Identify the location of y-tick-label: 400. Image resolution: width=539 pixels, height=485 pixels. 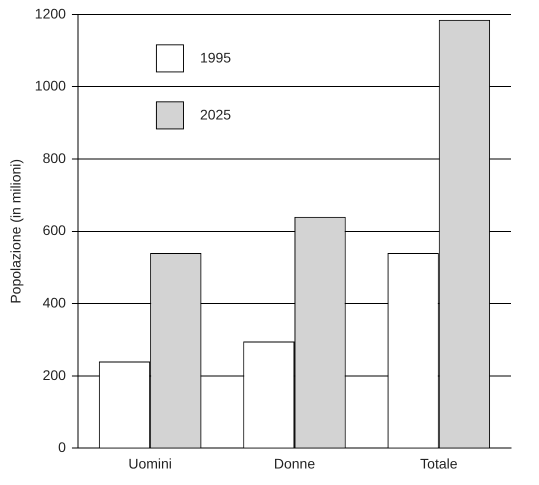
(54, 302).